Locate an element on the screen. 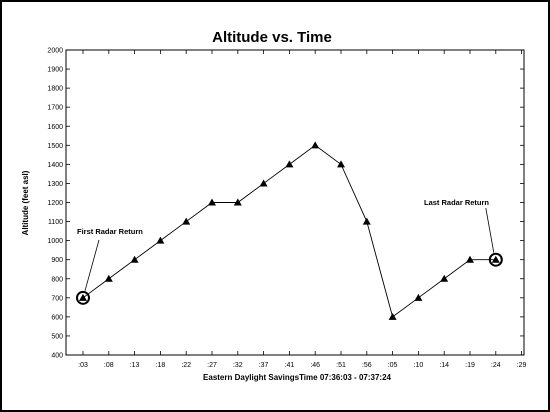 The image size is (550, 412). y-tick-label: 800 is located at coordinates (57, 279).